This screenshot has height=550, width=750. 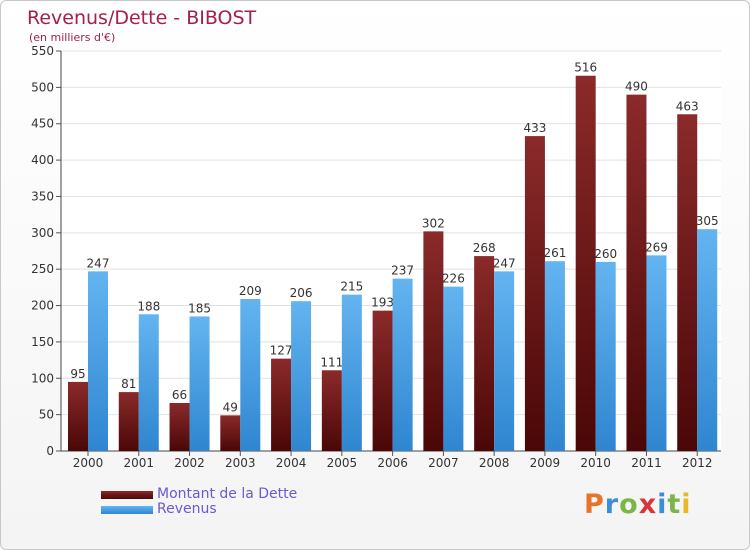 What do you see at coordinates (402, 271) in the screenshot?
I see `data-label-revenus: 237` at bounding box center [402, 271].